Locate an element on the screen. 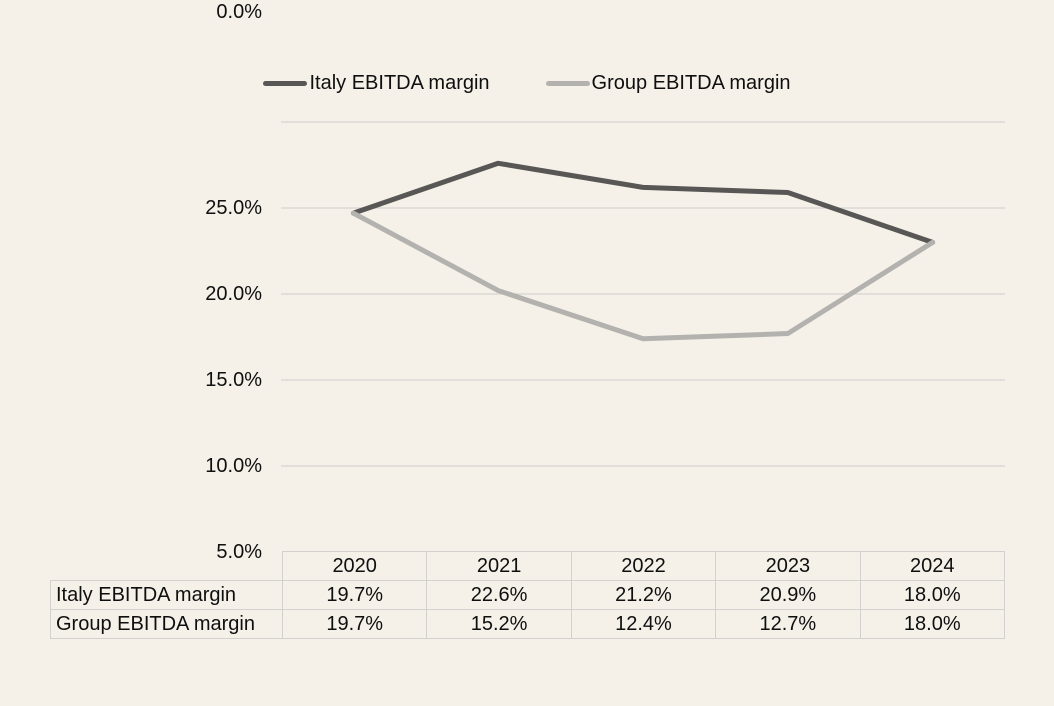 This screenshot has width=1054, height=706. legend-item-italy: Italy EBITDA margin is located at coordinates (376, 83).